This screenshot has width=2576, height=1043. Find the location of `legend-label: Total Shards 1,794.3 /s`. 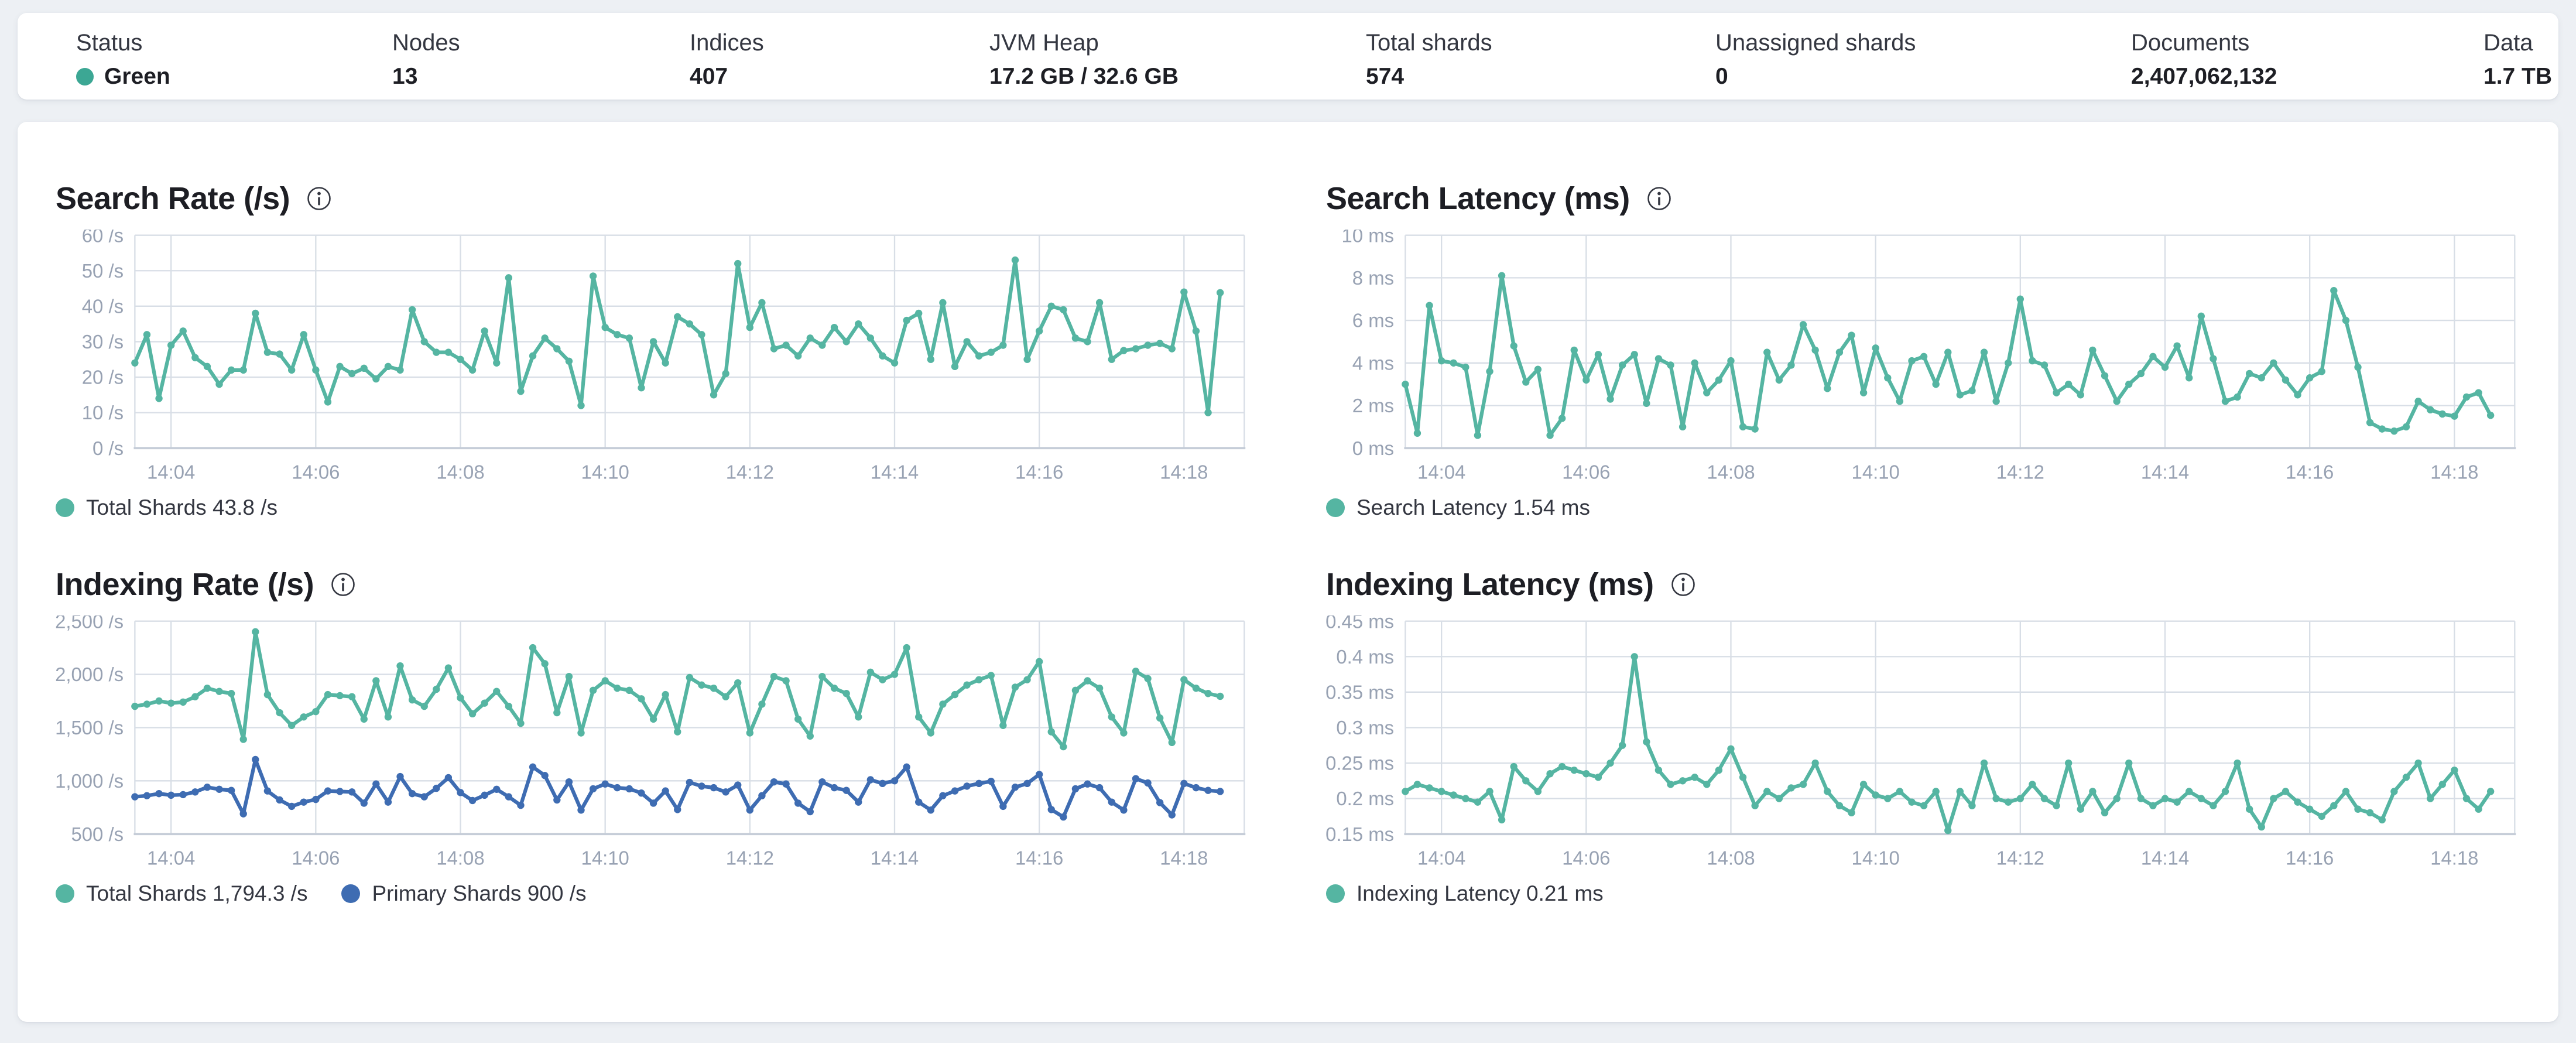

legend-label: Total Shards 1,794.3 /s is located at coordinates (197, 893).